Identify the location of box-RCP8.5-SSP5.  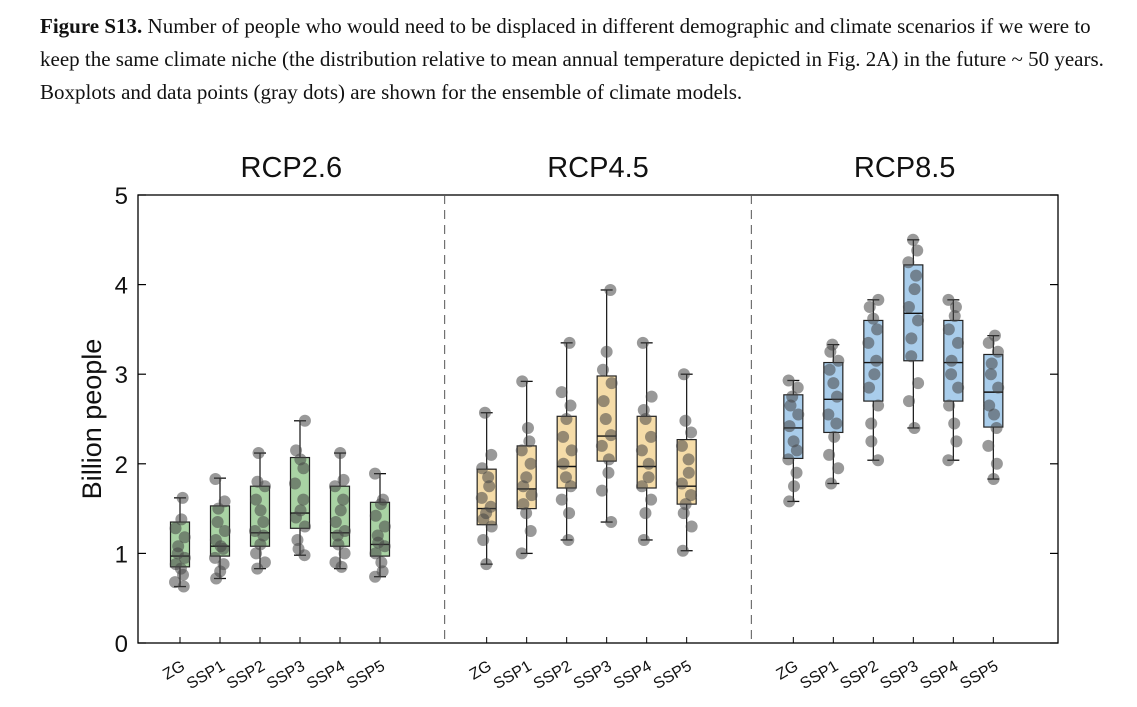
(993, 407).